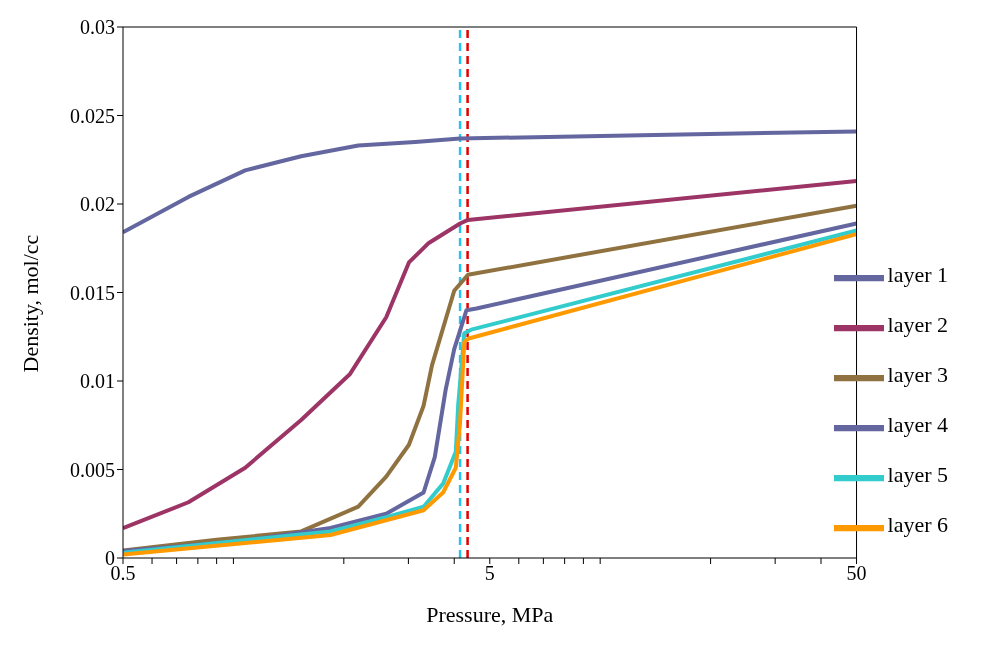  I want to click on legend-label: layer 6, so click(917, 524).